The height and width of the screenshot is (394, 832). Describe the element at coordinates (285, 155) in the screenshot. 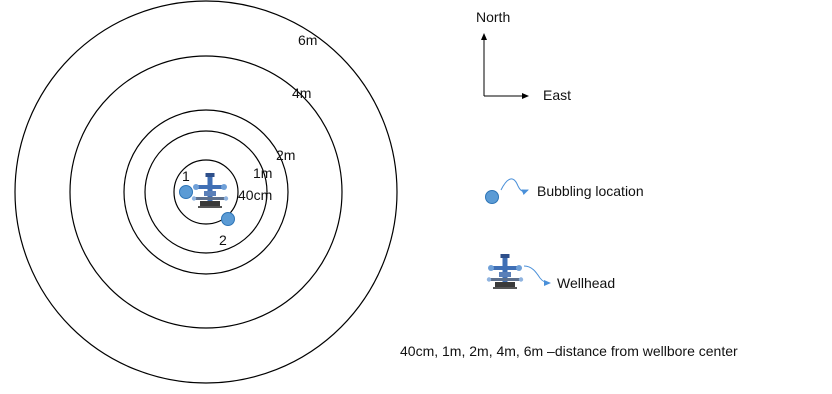

I see `ring-label-2m: 2m` at that location.